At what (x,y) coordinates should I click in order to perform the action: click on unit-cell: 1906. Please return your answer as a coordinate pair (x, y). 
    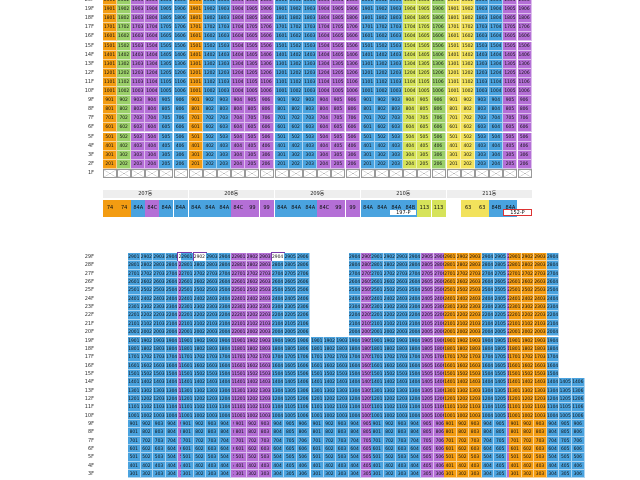
    Looking at the image, I should click on (266, 10).